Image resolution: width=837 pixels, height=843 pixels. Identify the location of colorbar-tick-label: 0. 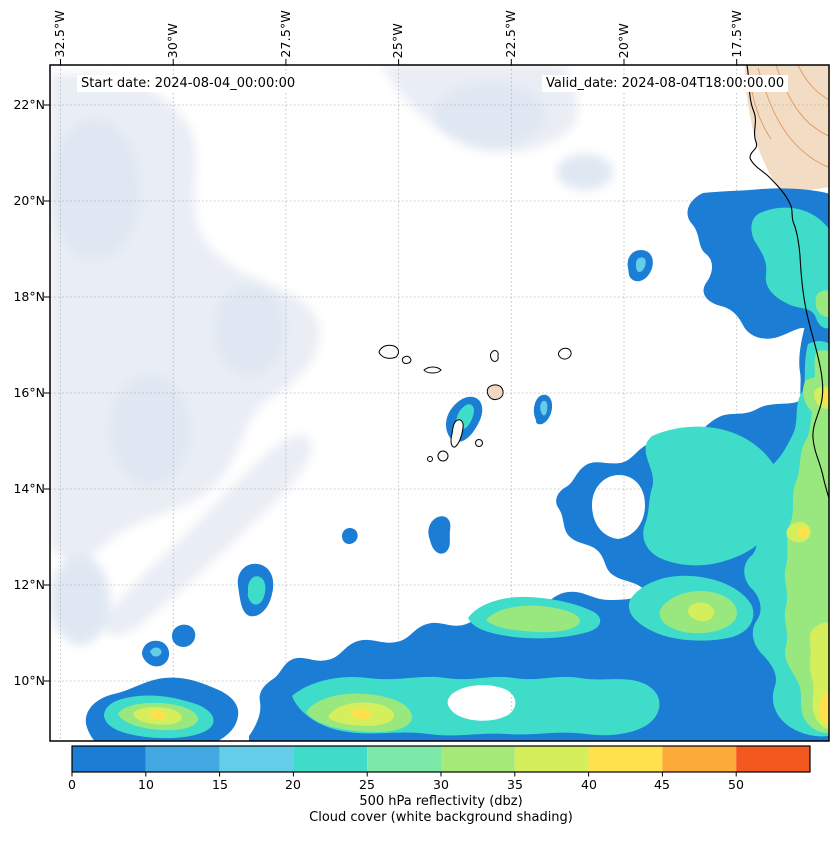
(72, 784).